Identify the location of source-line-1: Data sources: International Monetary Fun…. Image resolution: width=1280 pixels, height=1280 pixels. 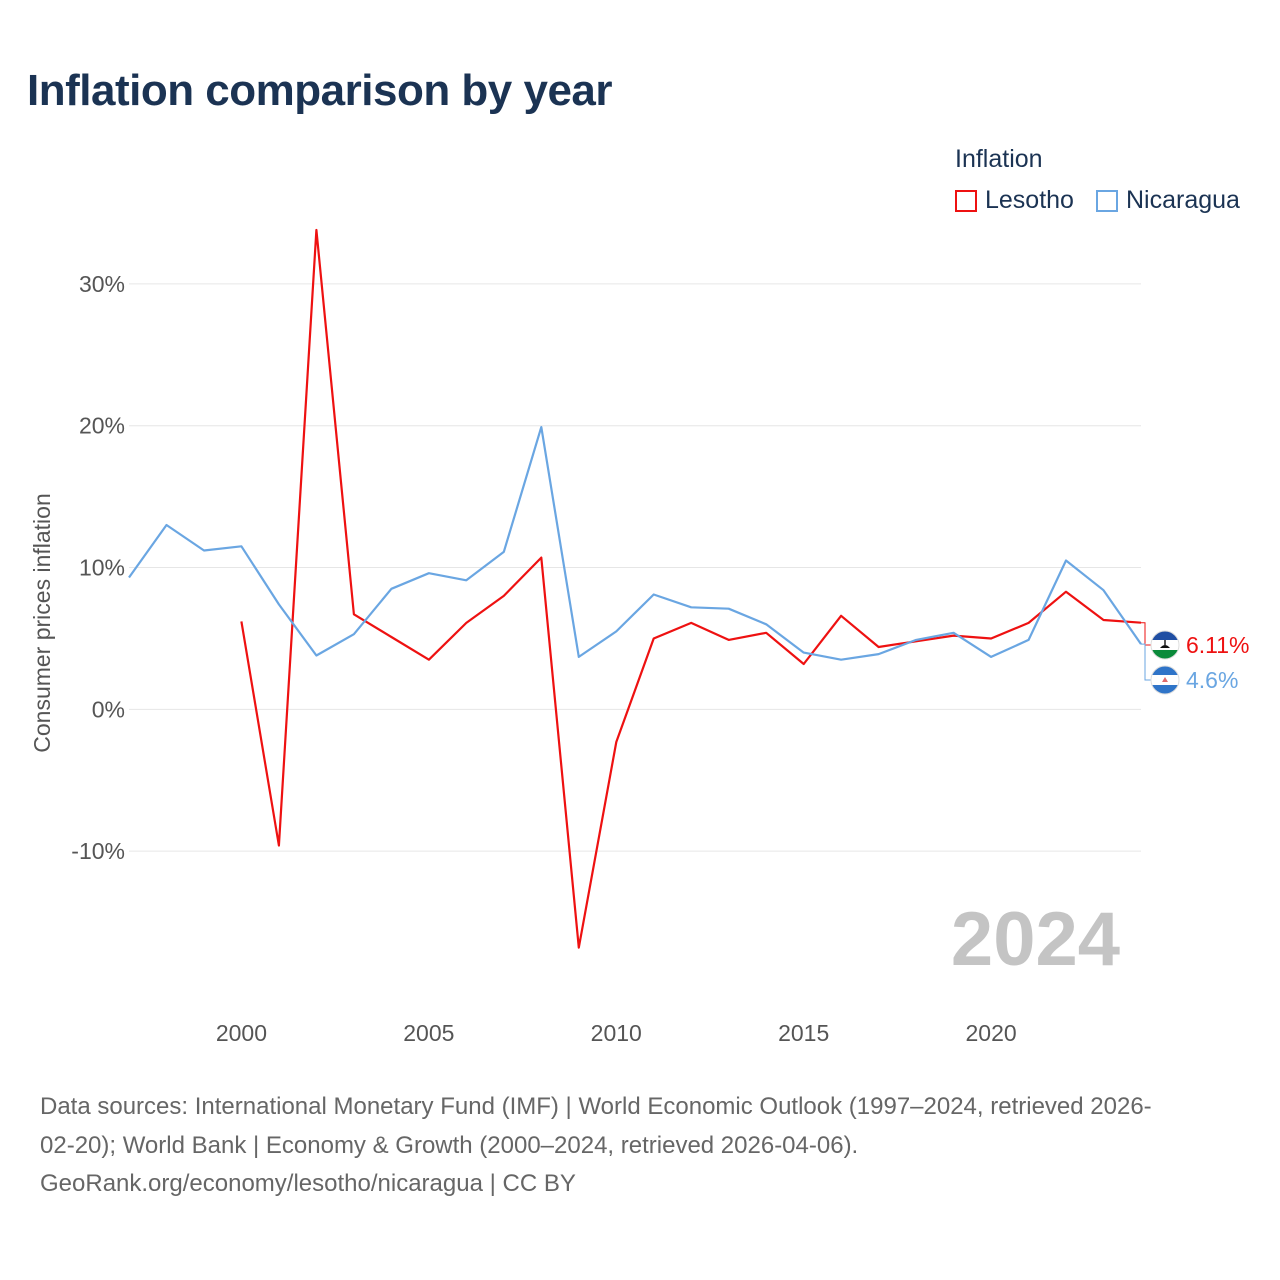
(596, 1106).